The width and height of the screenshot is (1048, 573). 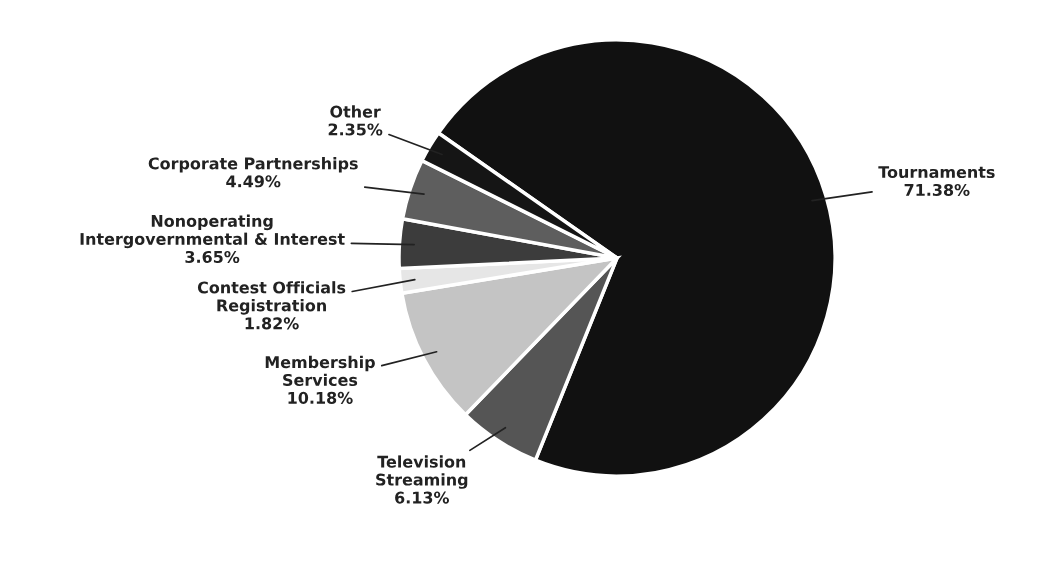 I want to click on data-label: 10.18%, so click(x=320, y=397).